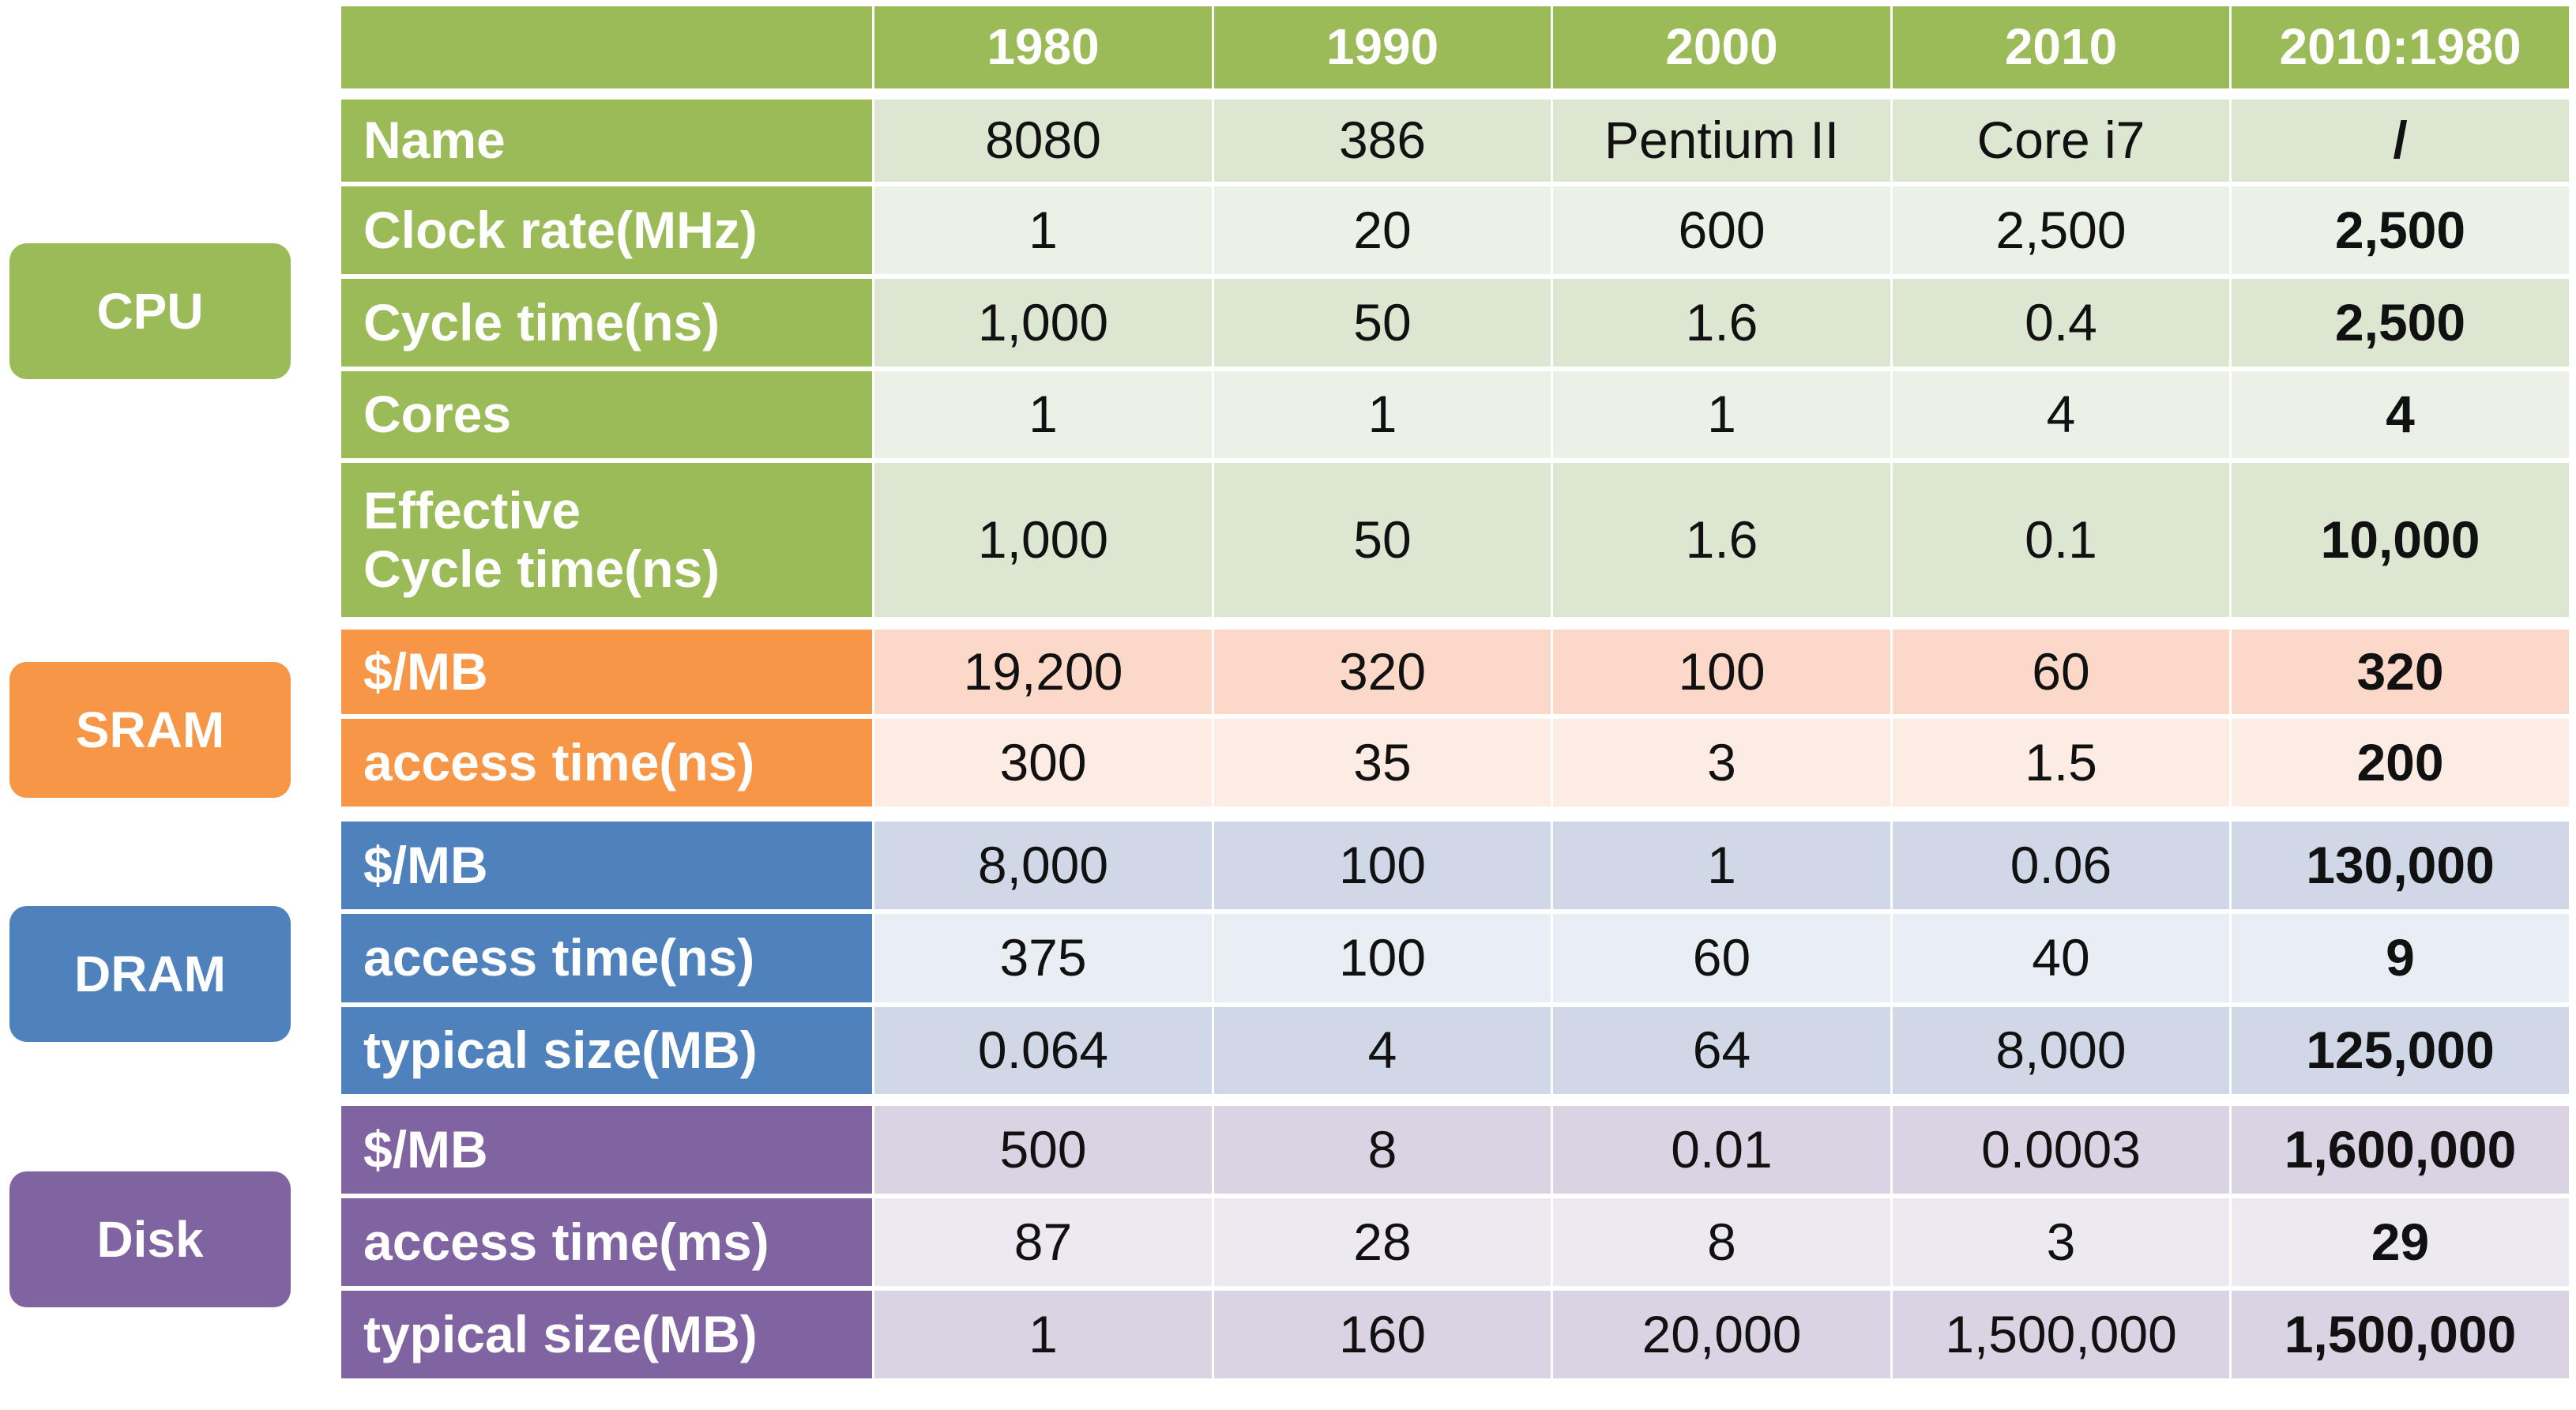  Describe the element at coordinates (2400, 1242) in the screenshot. I see `ratio-cell: 29` at that location.